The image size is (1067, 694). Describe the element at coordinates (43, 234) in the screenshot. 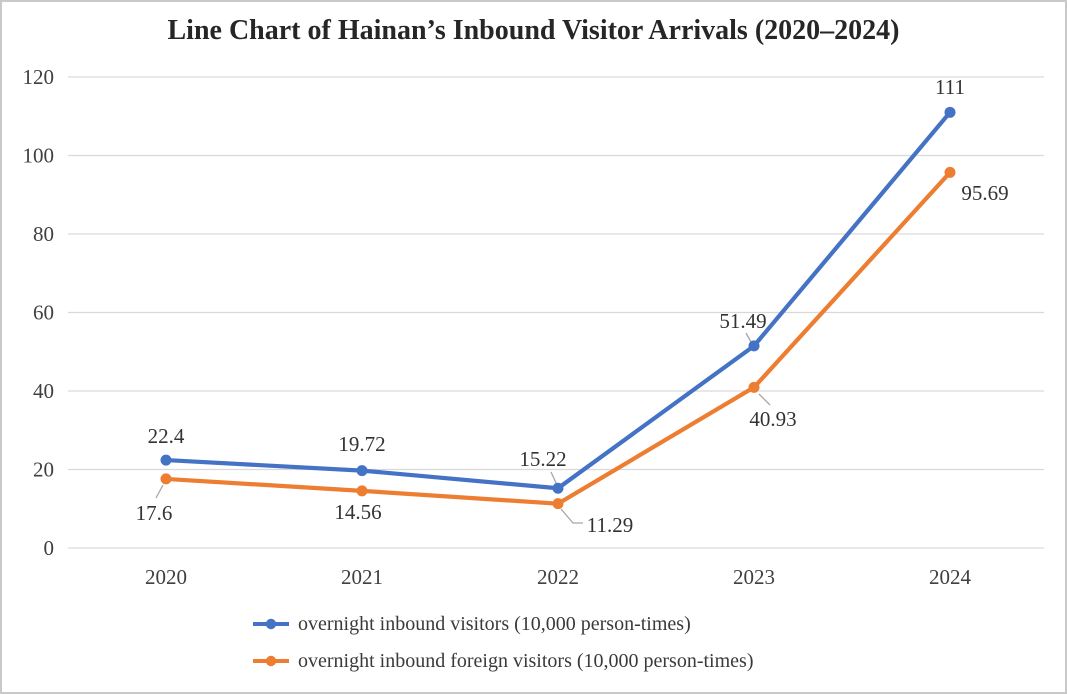

I see `y-axis-tick-label: 80` at that location.